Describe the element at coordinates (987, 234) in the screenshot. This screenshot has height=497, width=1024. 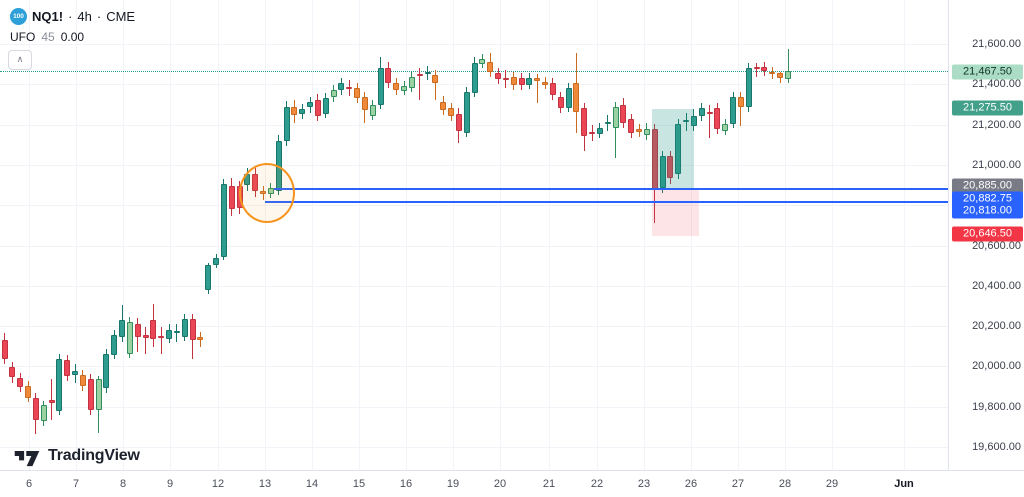
I see `red-box-bottom-price-badge: 20,646.50` at that location.